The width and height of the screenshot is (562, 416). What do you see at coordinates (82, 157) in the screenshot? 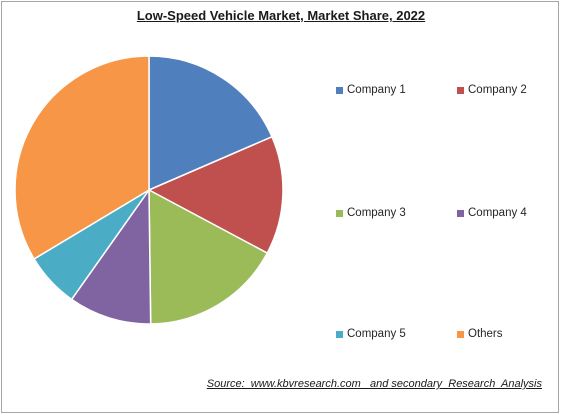
I see `pie-slice-others` at bounding box center [82, 157].